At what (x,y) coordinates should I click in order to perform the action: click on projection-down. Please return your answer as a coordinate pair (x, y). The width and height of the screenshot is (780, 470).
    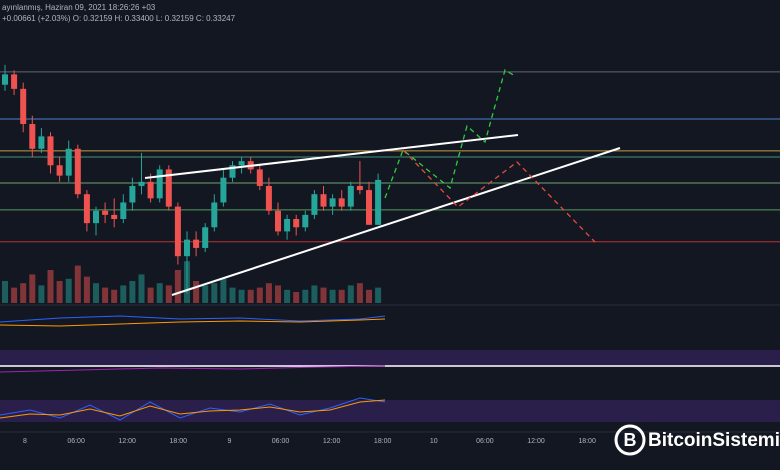
    Looking at the image, I should click on (499, 196).